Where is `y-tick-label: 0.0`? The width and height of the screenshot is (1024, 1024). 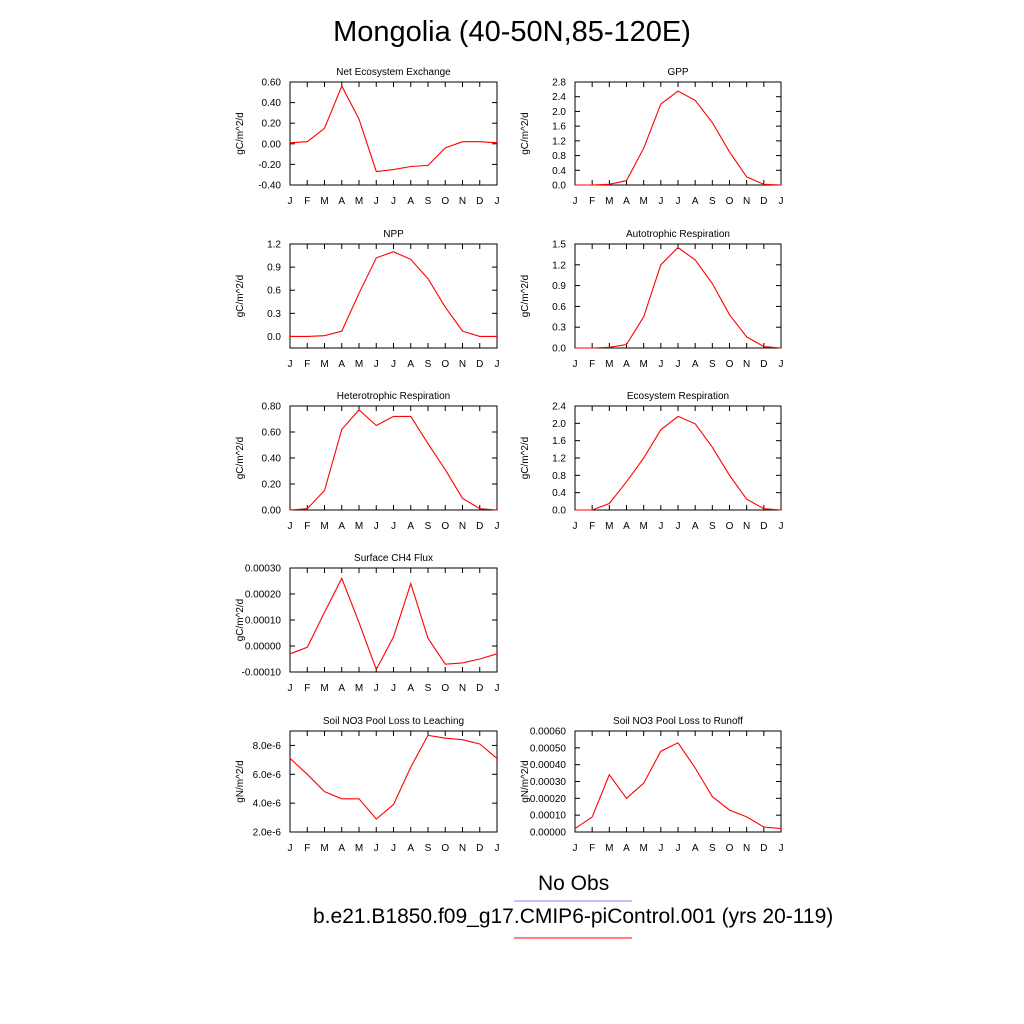
y-tick-label: 0.0 is located at coordinates (559, 186).